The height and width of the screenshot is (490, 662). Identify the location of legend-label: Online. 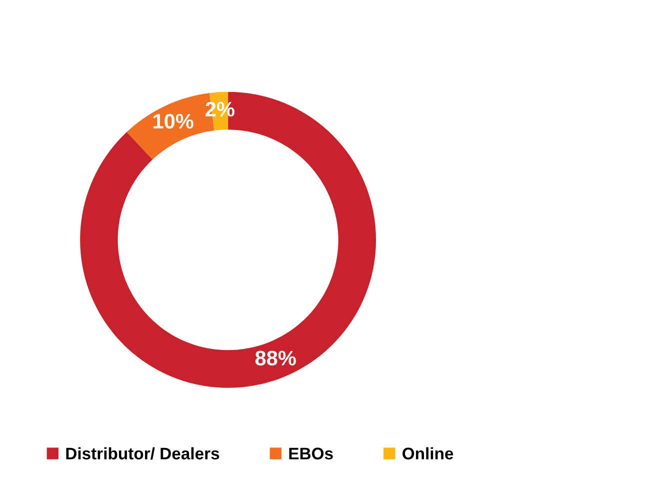
(428, 453).